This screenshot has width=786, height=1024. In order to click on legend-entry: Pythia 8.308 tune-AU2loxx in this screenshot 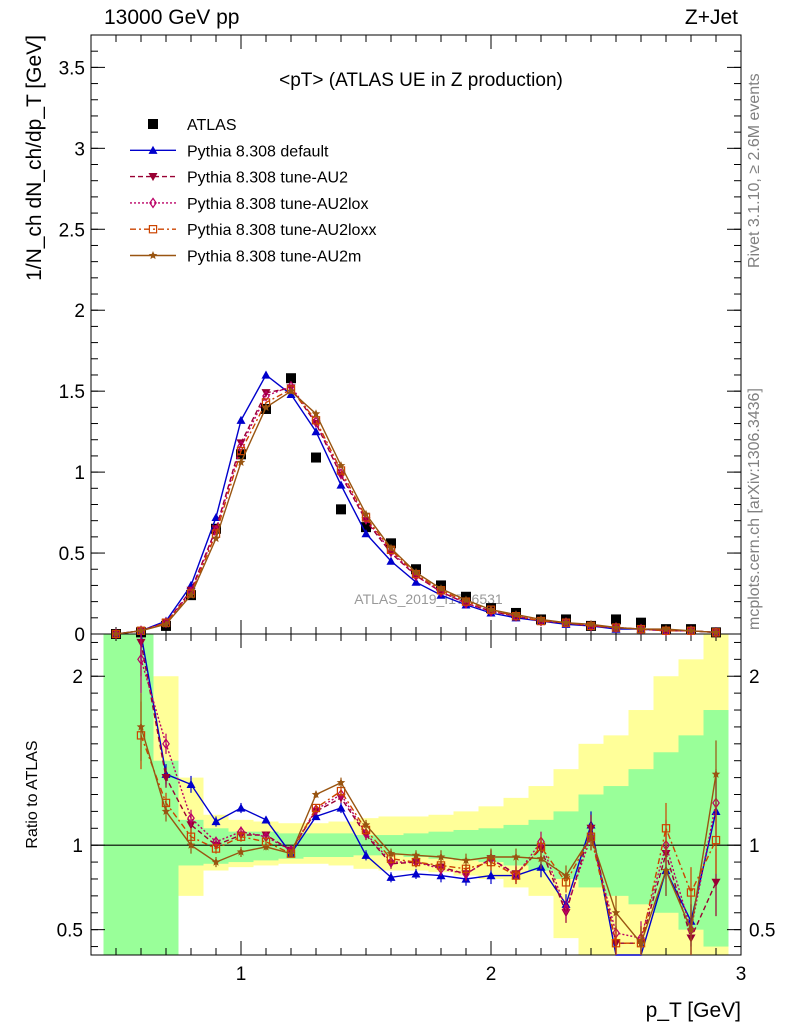, I will do `click(253, 230)`.